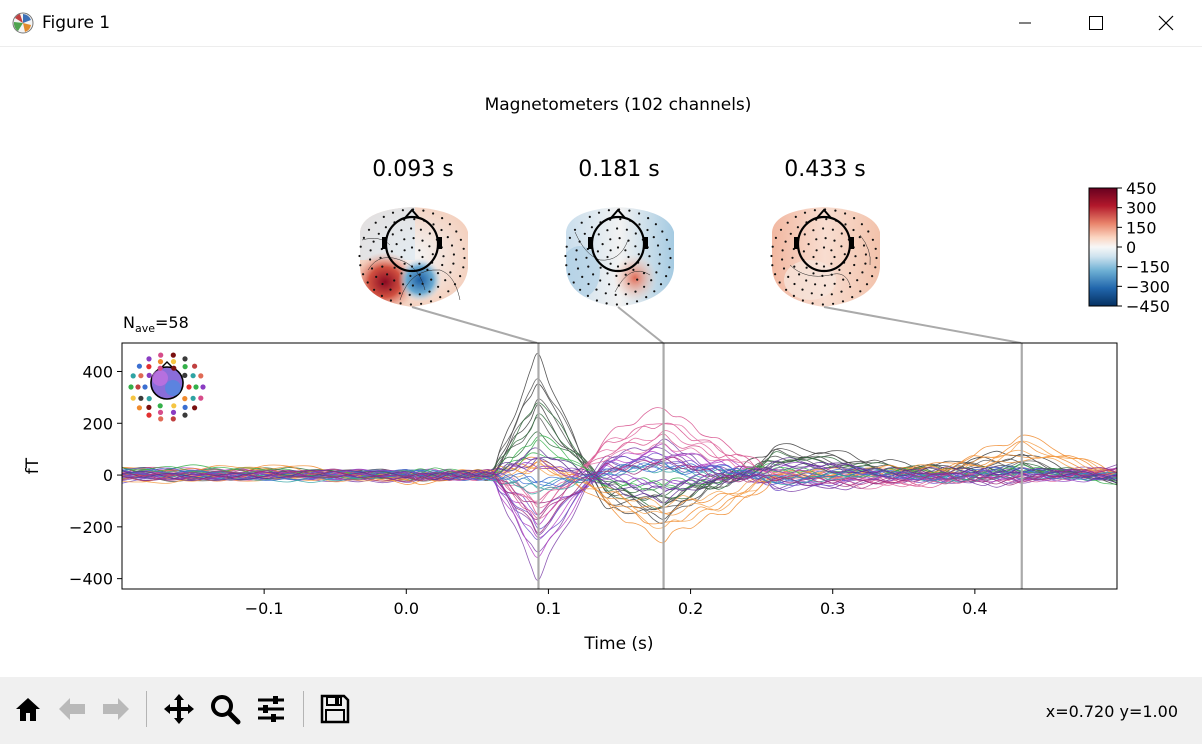  Describe the element at coordinates (616, 603) in the screenshot. I see `x-ticks: −0.1 0.0 0.1 0.2 0.3 0.4` at that location.